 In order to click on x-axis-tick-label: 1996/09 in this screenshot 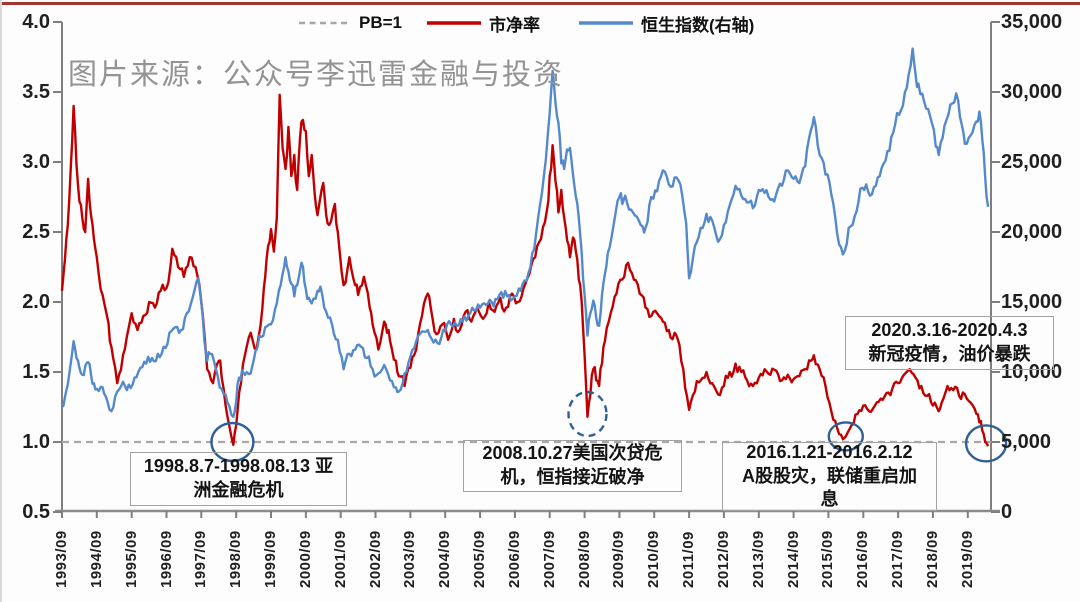, I will do `click(166, 559)`.